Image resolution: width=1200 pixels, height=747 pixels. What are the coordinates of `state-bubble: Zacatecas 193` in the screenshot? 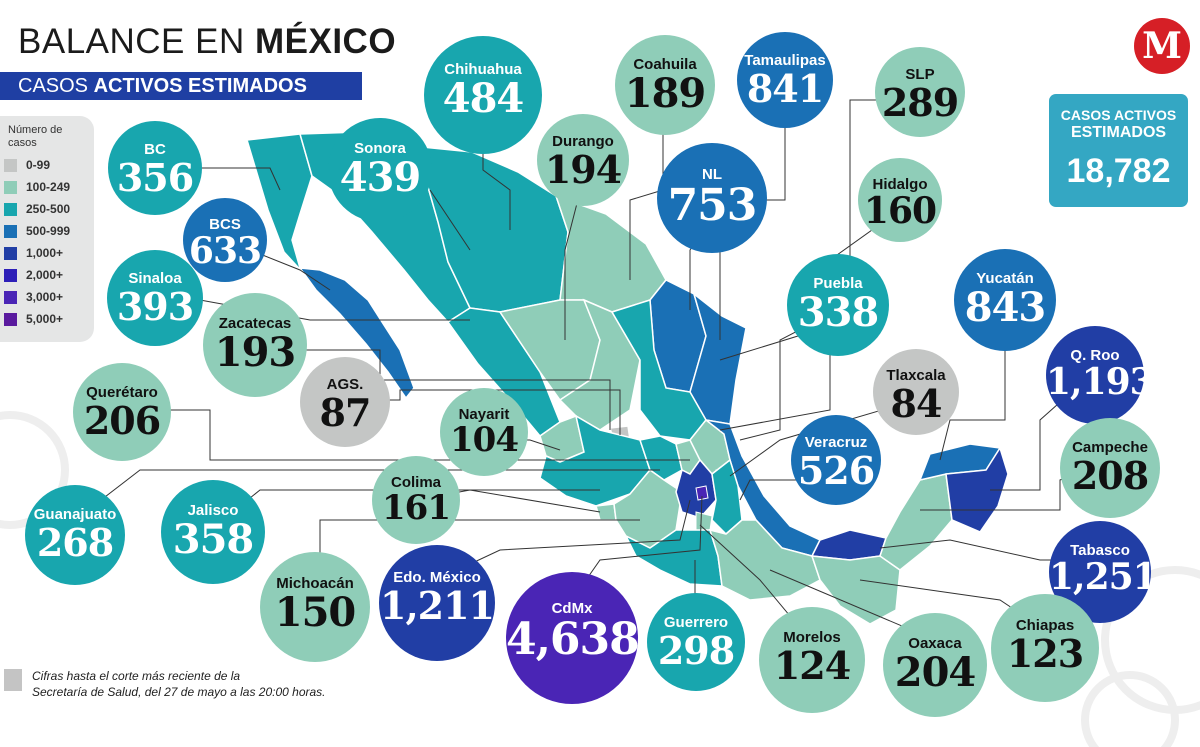 It's located at (255, 345).